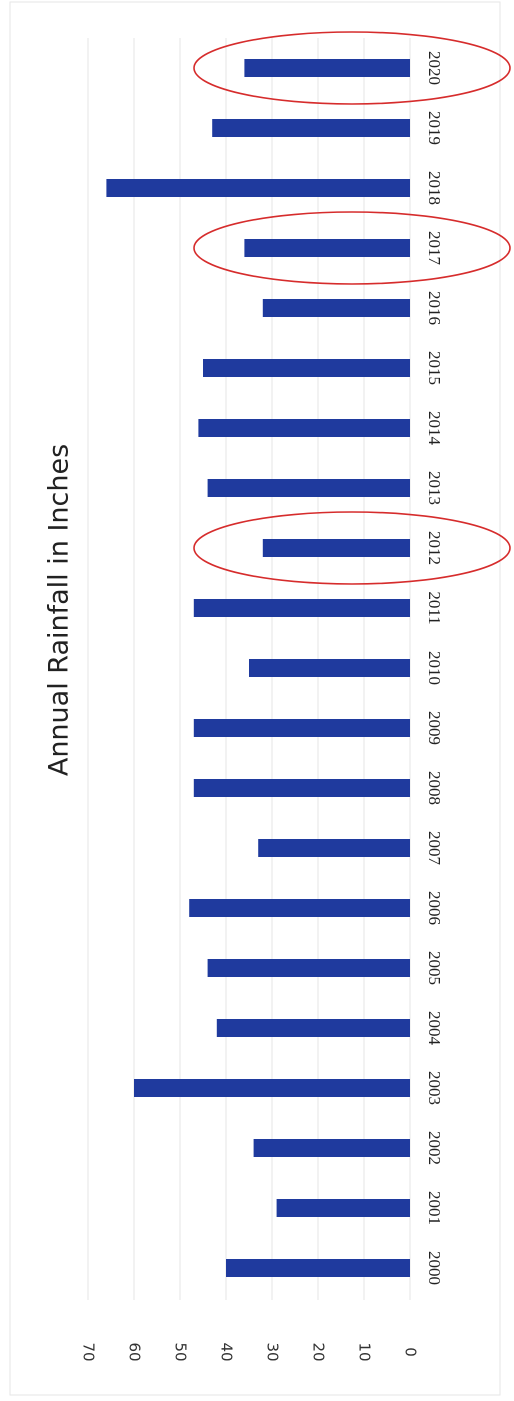  What do you see at coordinates (434, 848) in the screenshot?
I see `y-tick-label: 2007` at bounding box center [434, 848].